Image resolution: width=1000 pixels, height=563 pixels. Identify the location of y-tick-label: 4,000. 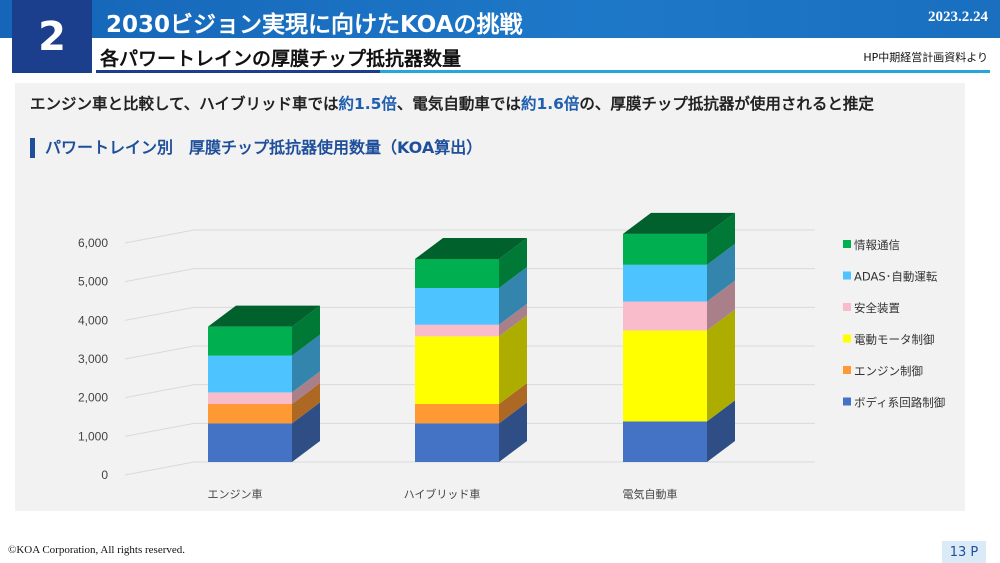
(93, 320).